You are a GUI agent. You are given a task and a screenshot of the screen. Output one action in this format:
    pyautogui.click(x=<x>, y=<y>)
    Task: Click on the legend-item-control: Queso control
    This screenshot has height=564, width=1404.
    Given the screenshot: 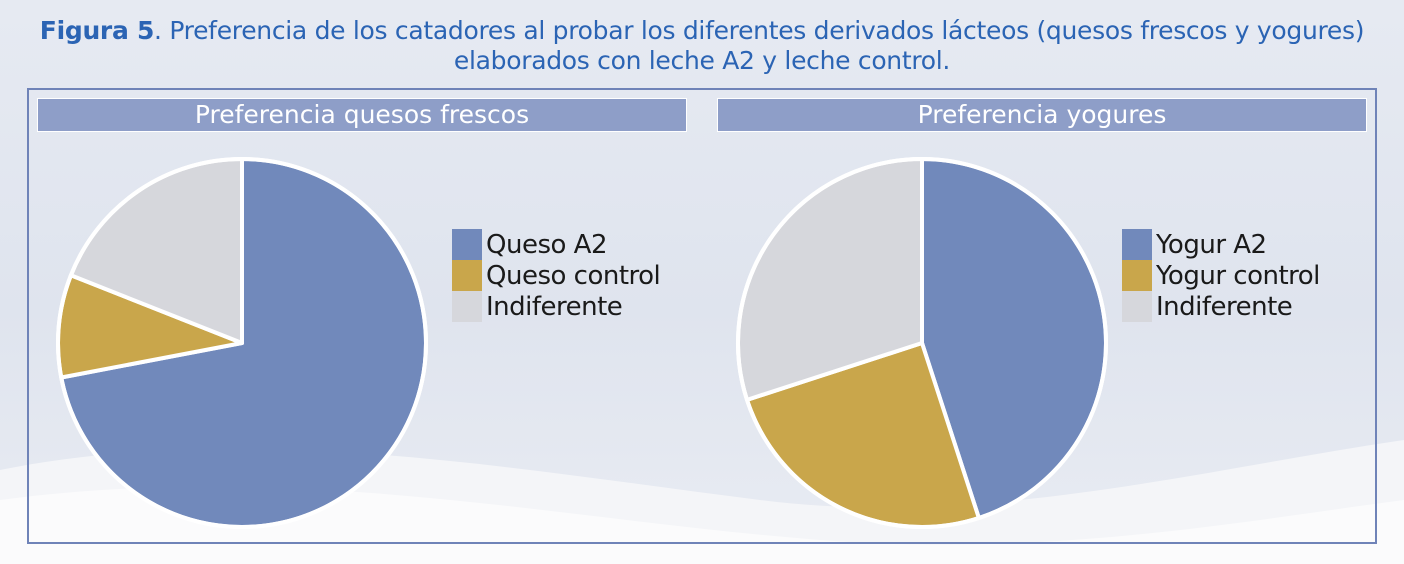 What is the action you would take?
    pyautogui.click(x=556, y=275)
    